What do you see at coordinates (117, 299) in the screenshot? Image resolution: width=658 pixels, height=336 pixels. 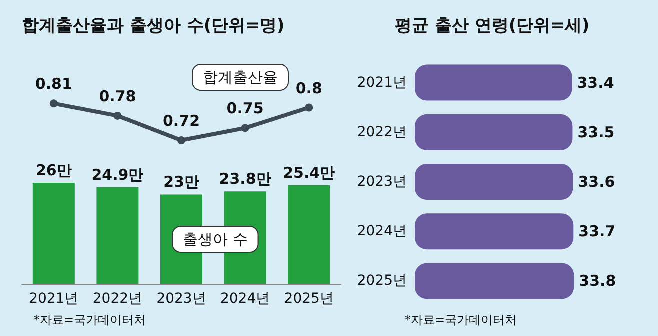 I see `x-tick-label: 2022년` at bounding box center [117, 299].